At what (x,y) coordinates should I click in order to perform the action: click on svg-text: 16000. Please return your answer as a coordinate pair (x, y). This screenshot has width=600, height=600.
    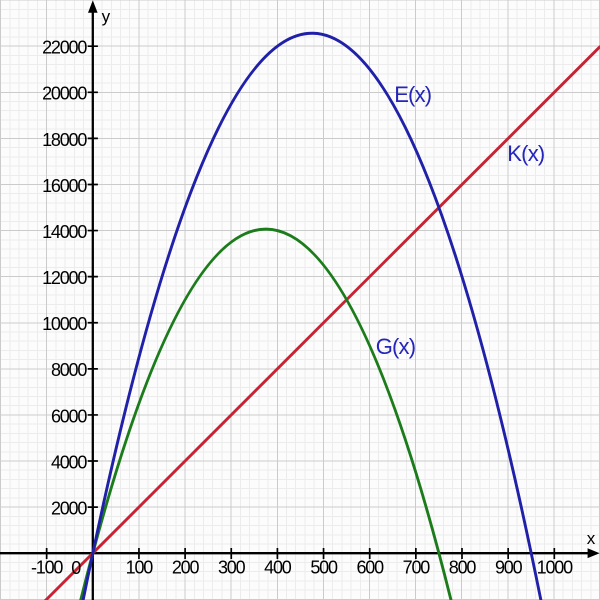
    Looking at the image, I should click on (64, 186).